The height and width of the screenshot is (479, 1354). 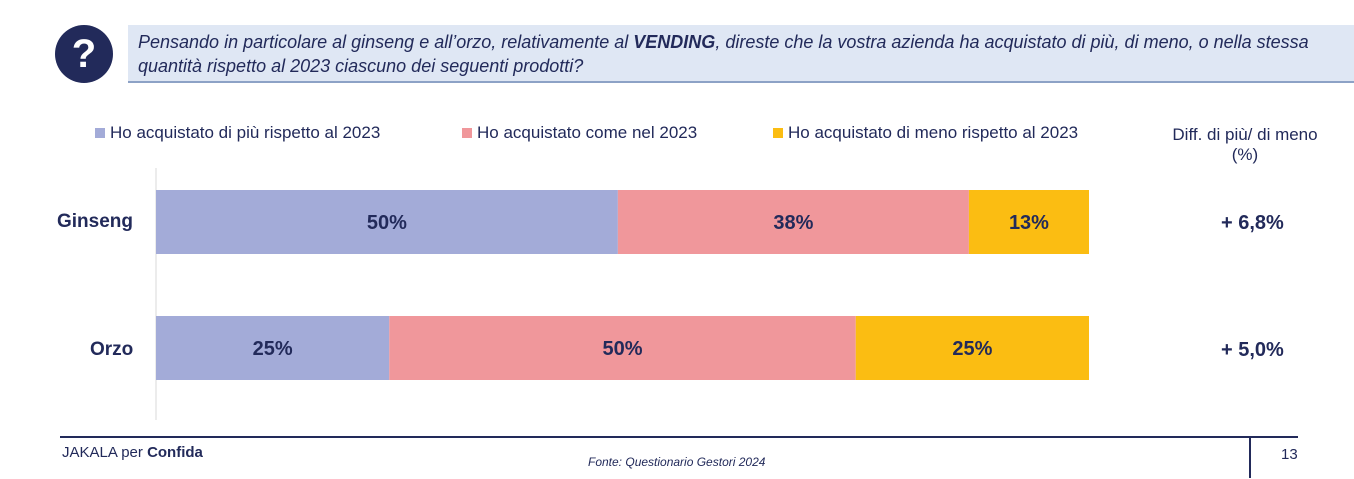 I want to click on bar-orzo-less, so click(x=972, y=348).